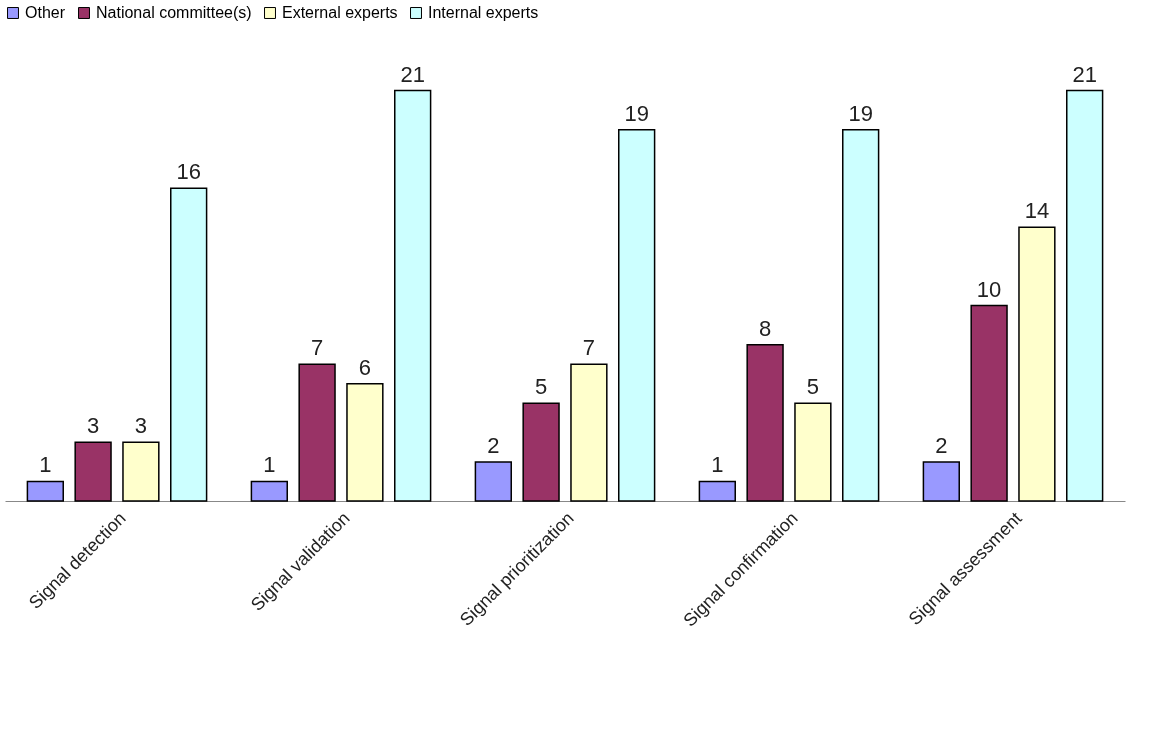 The image size is (1165, 744). I want to click on legend-label: Other, so click(45, 12).